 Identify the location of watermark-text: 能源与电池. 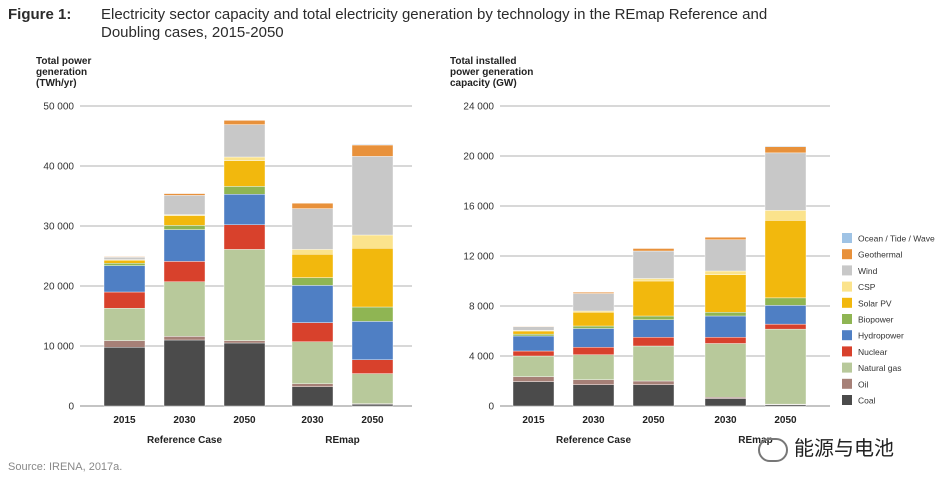
(844, 449).